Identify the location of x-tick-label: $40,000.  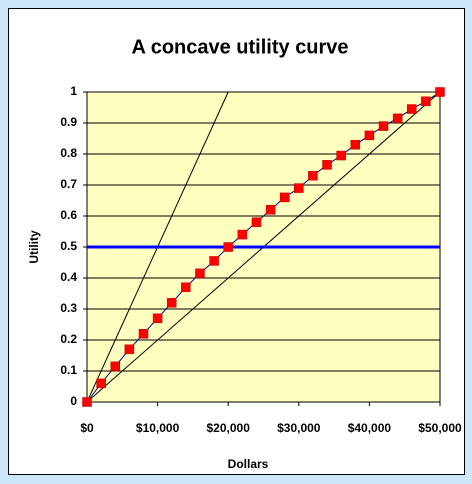
(370, 428).